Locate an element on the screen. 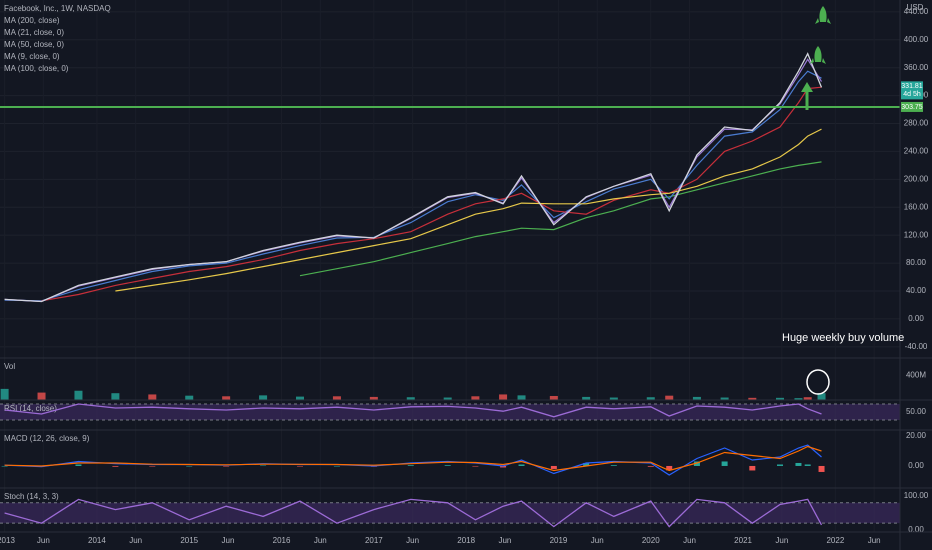  annotation: Huge weekly buy volume is located at coordinates (843, 338).